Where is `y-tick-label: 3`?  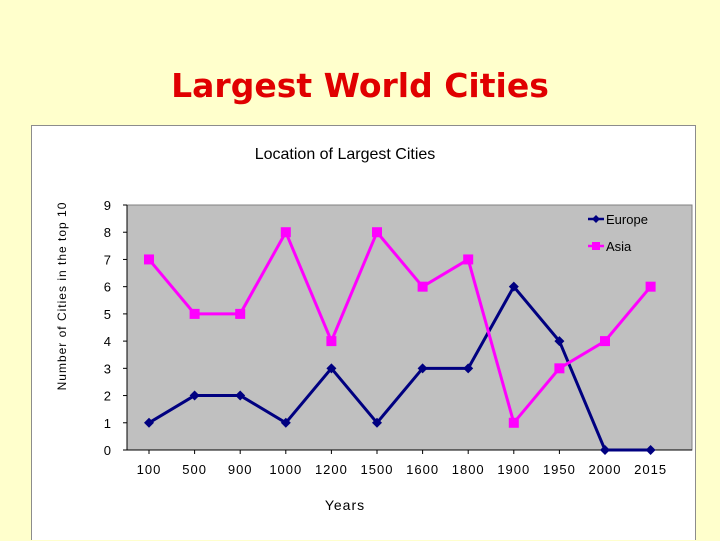 y-tick-label: 3 is located at coordinates (107, 368).